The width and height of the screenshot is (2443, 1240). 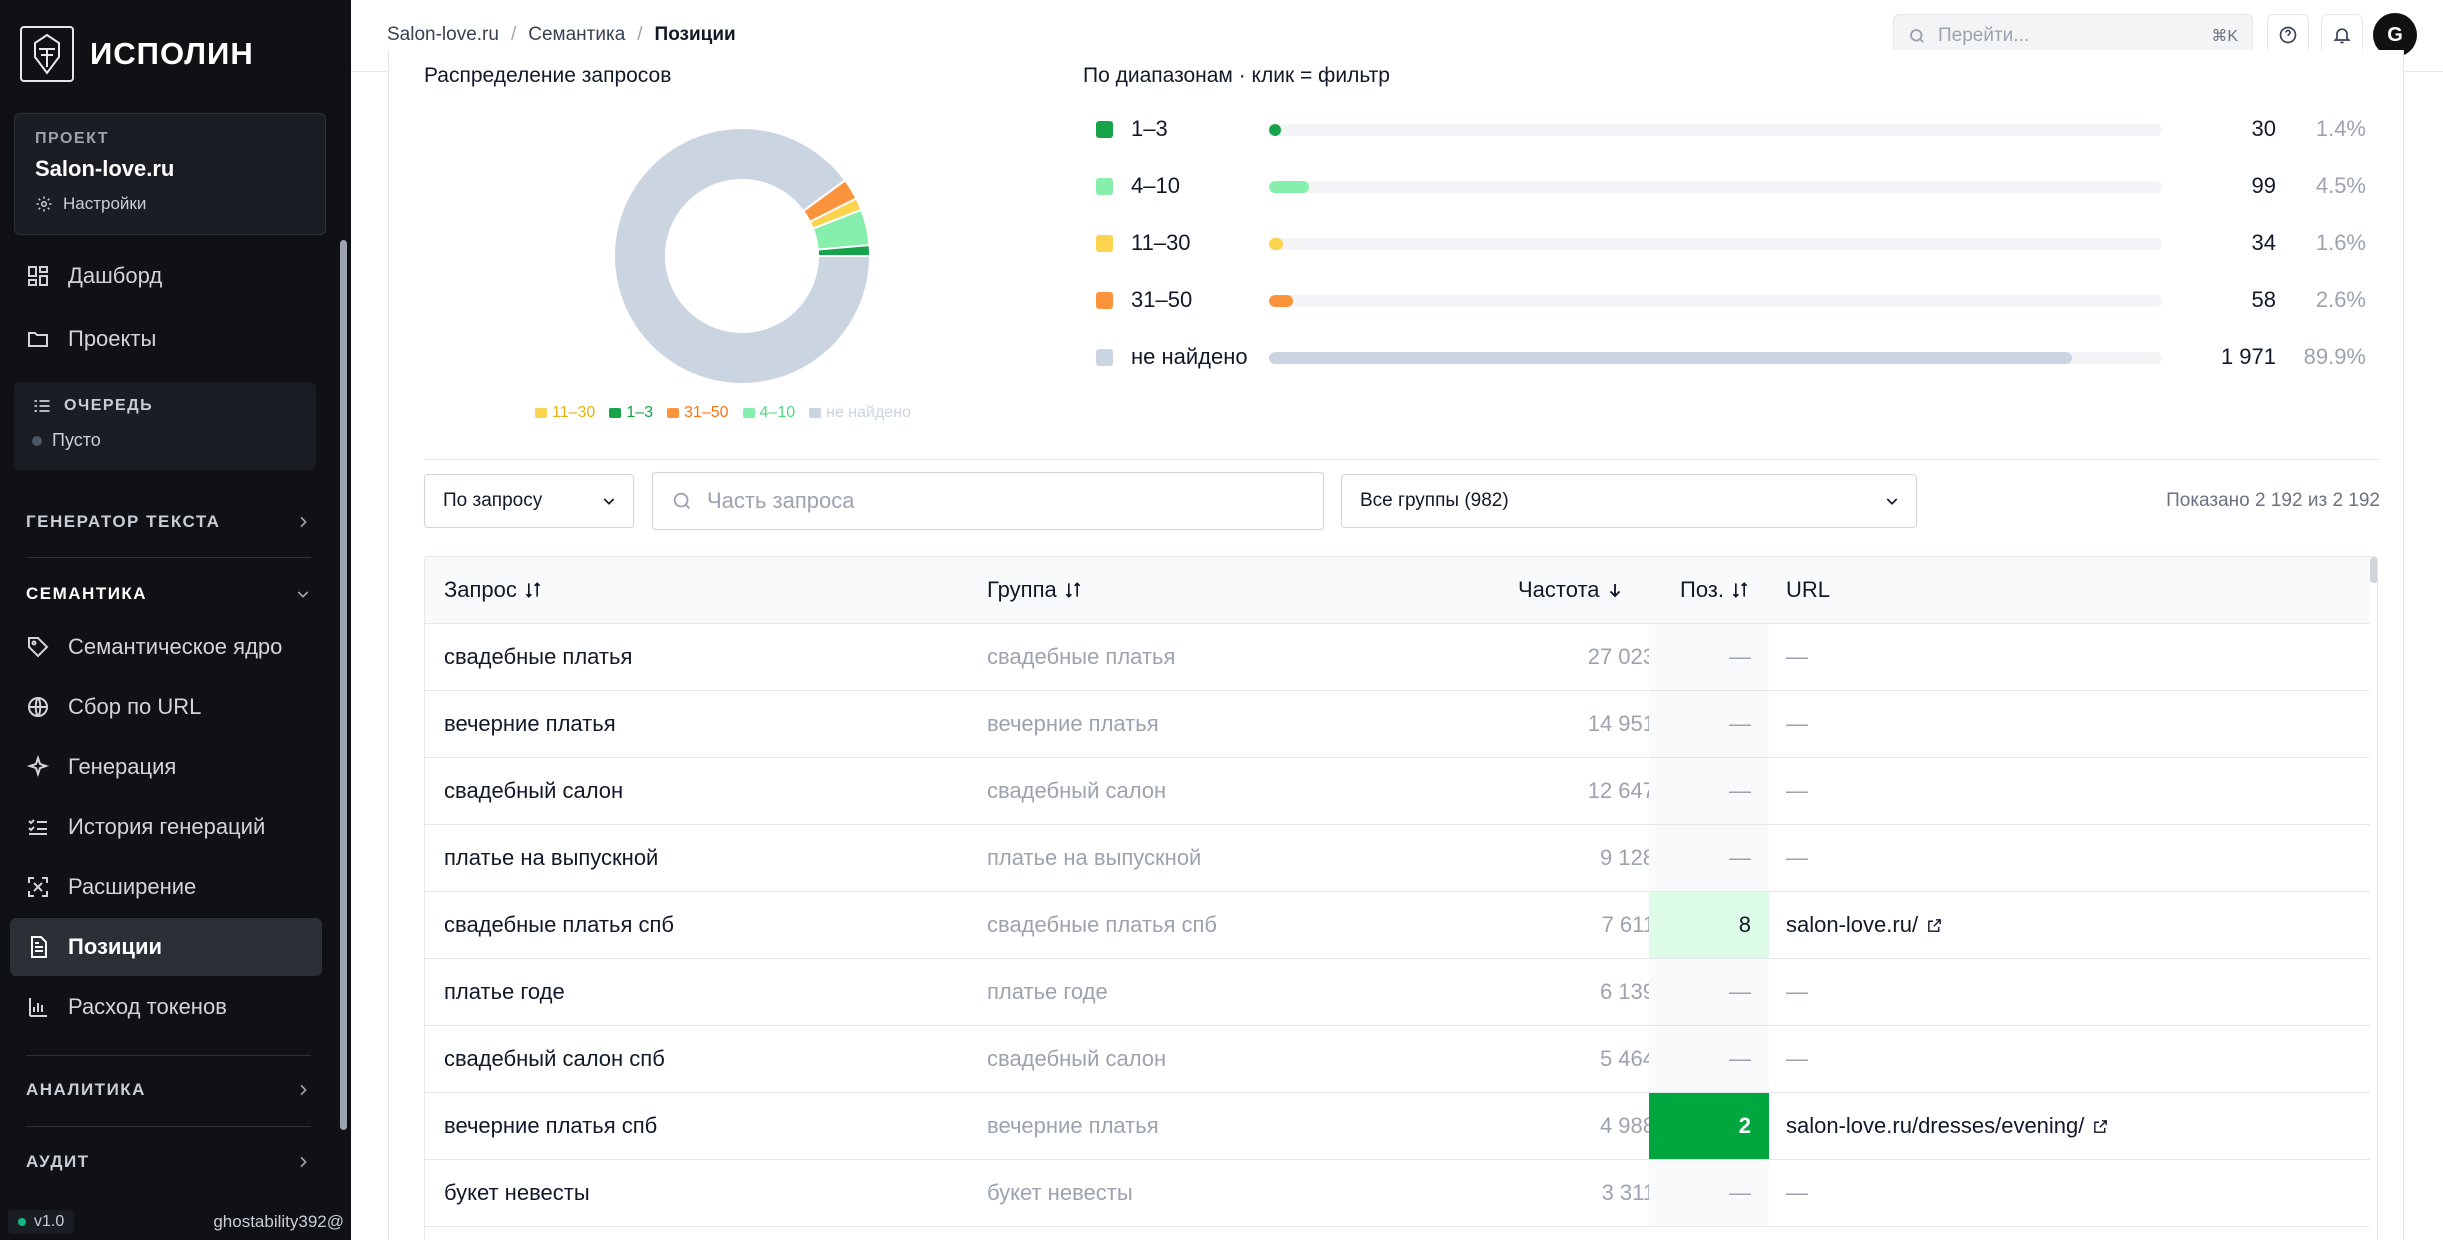 What do you see at coordinates (1397, 724) in the screenshot?
I see `table-row: вечерние платья вечерние платья 14 951— —` at bounding box center [1397, 724].